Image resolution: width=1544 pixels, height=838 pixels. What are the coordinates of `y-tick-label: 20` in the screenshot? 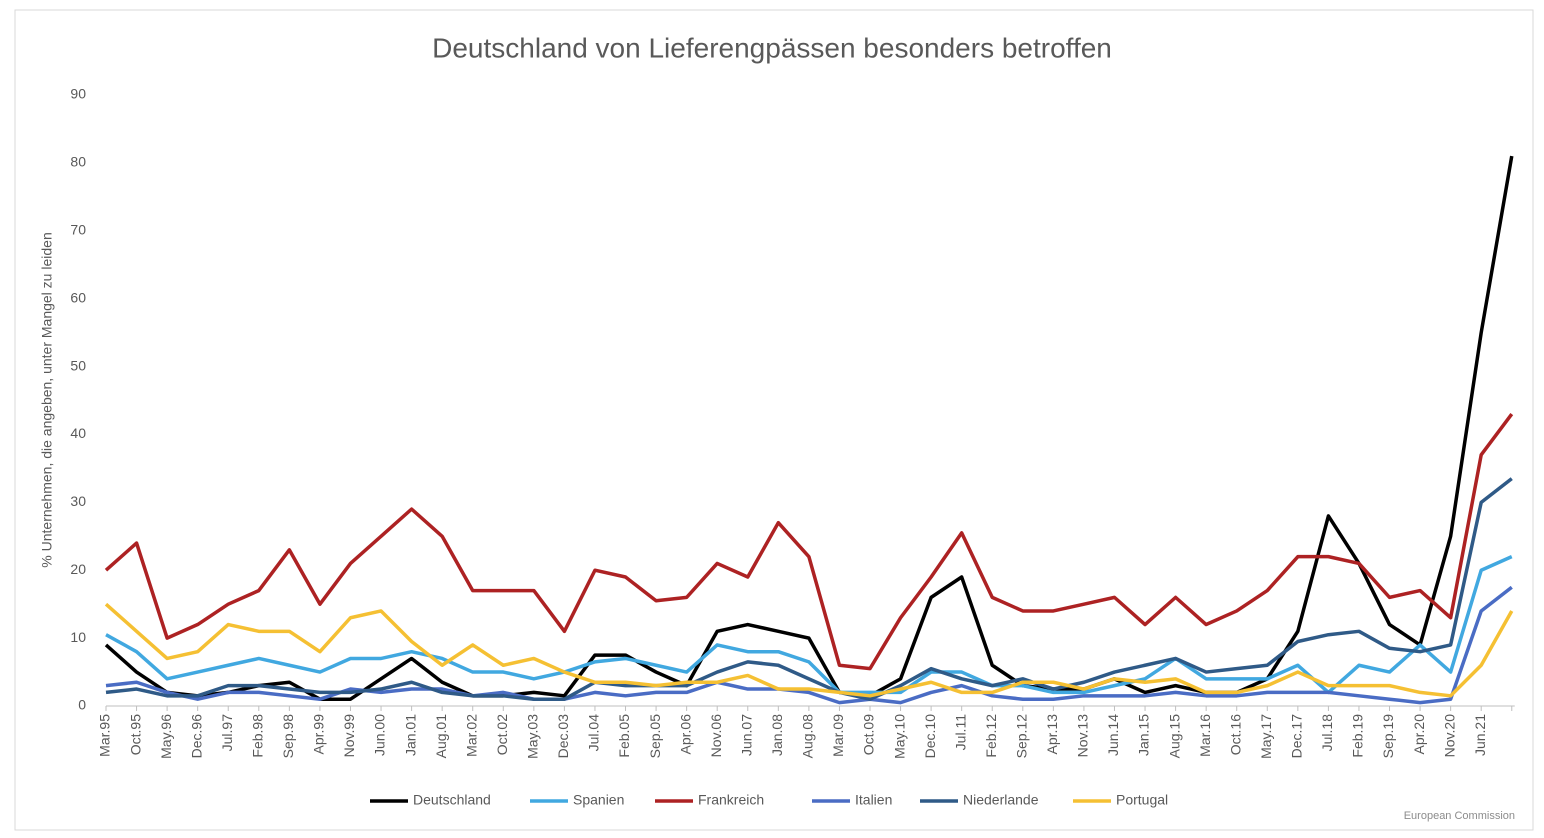 It's located at (78, 569).